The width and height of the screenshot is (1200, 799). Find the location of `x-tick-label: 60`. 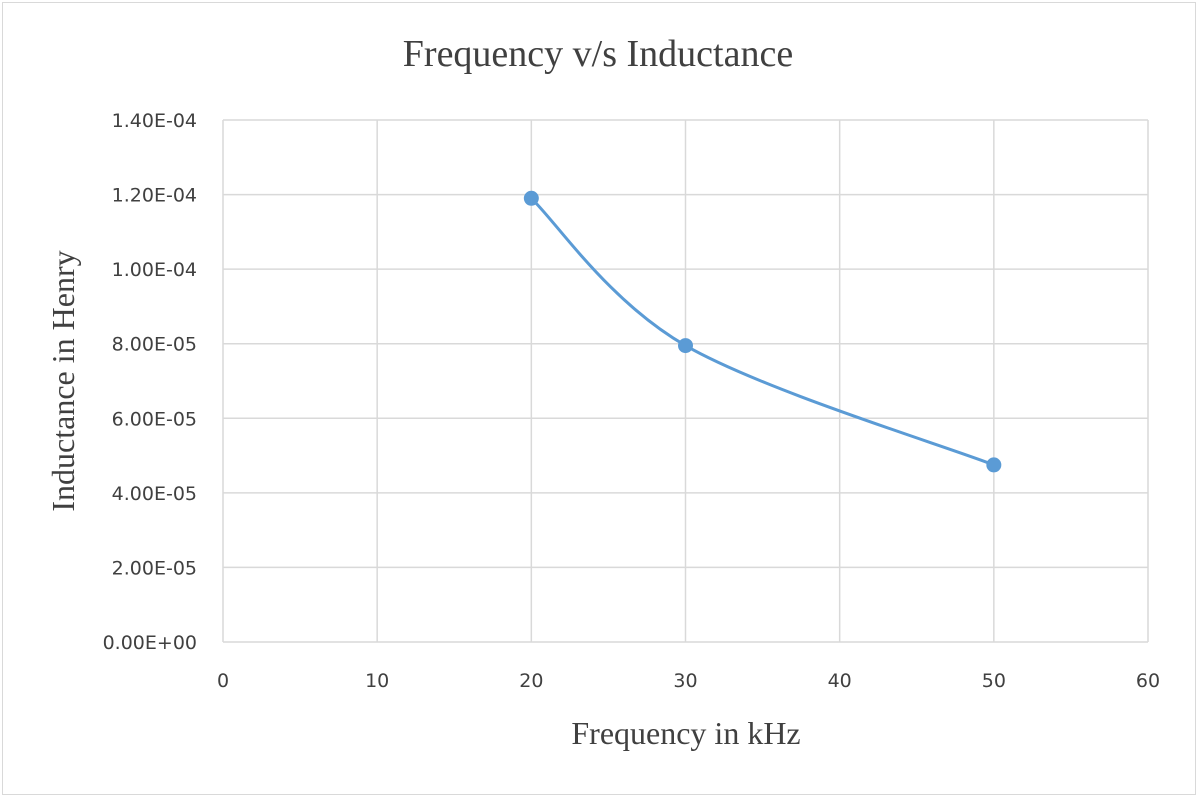

x-tick-label: 60 is located at coordinates (1148, 681).